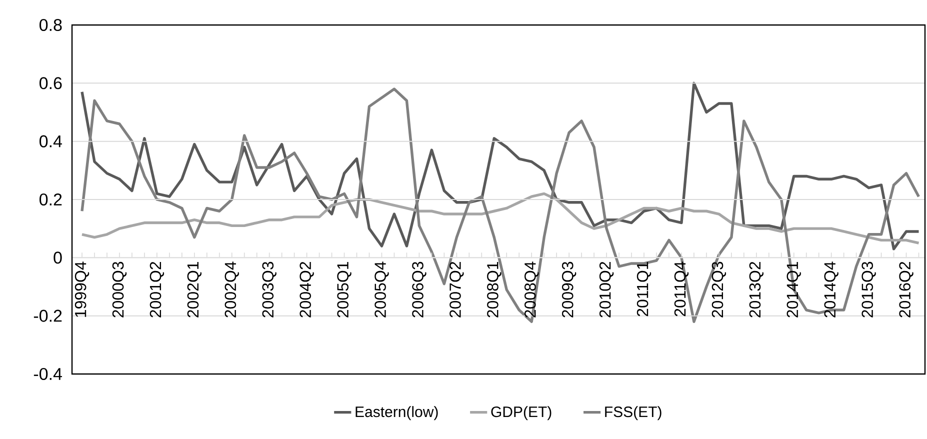 This screenshot has width=927, height=439. What do you see at coordinates (457, 290) in the screenshot?
I see `x-tick-label: 2007Q2` at bounding box center [457, 290].